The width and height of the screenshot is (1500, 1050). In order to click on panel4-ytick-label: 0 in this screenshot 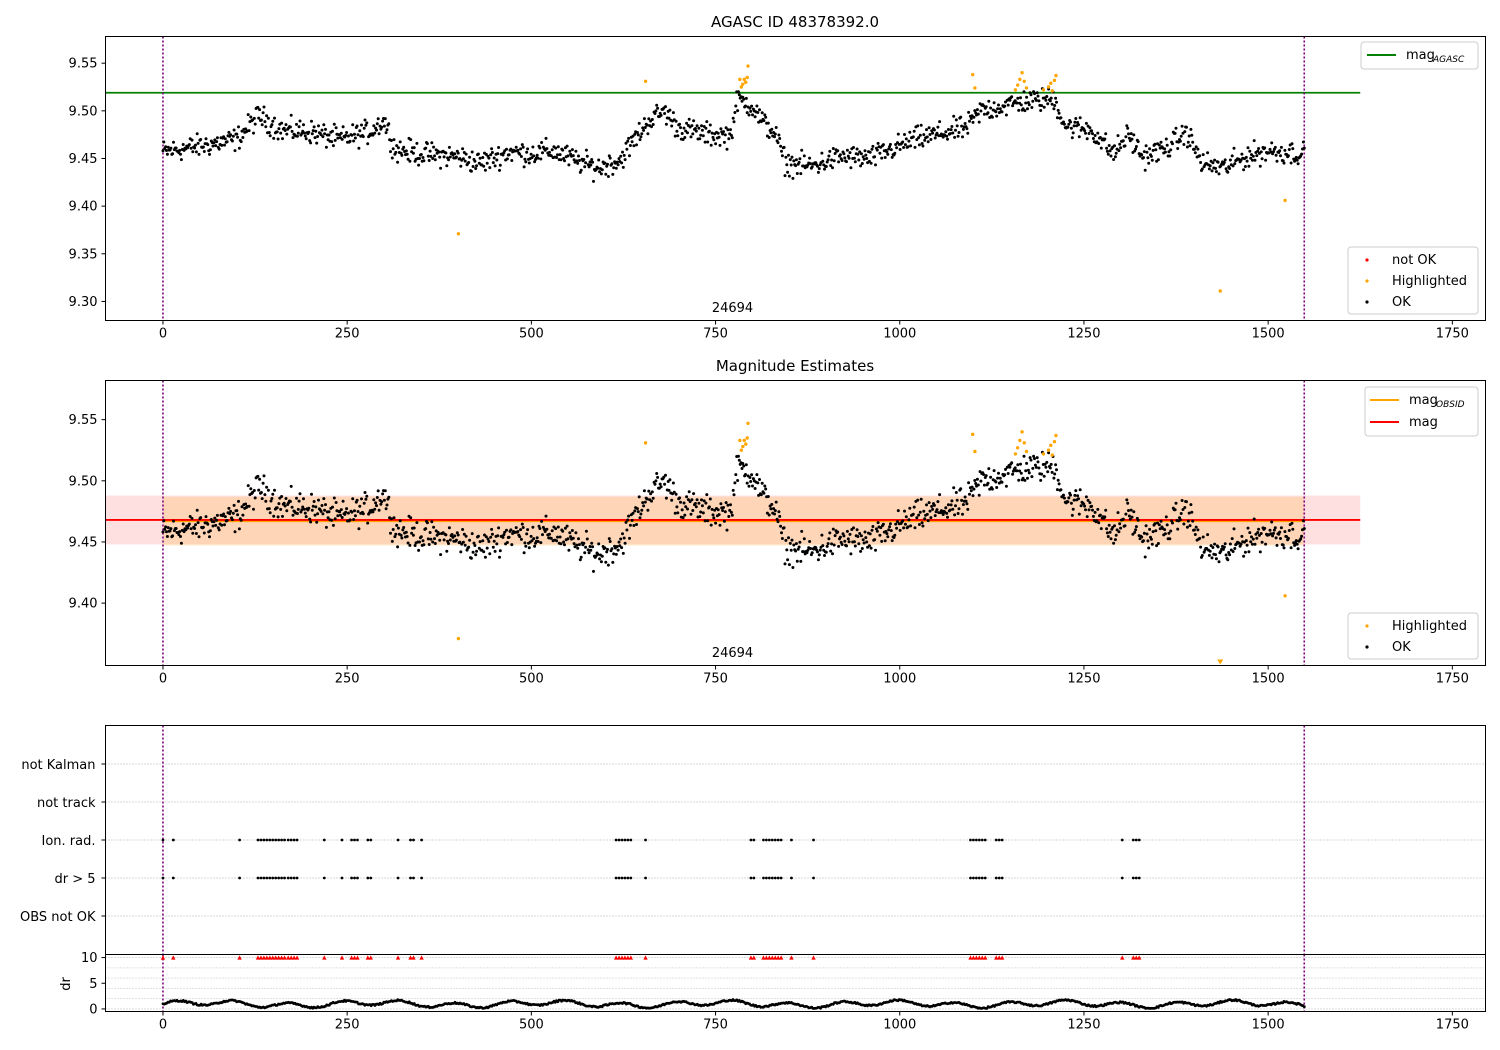, I will do `click(93, 1009)`.